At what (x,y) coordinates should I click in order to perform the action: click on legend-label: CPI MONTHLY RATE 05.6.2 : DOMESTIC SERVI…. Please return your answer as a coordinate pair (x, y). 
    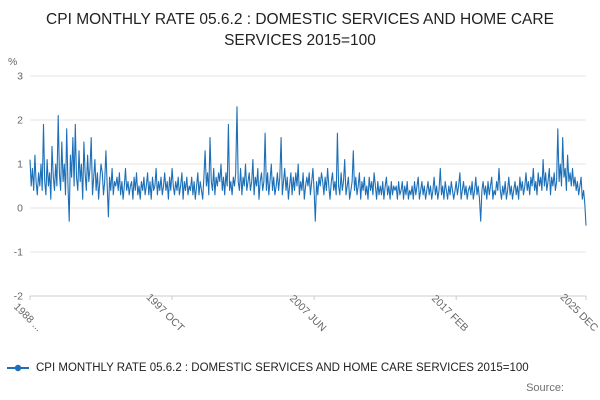
    Looking at the image, I should click on (282, 367).